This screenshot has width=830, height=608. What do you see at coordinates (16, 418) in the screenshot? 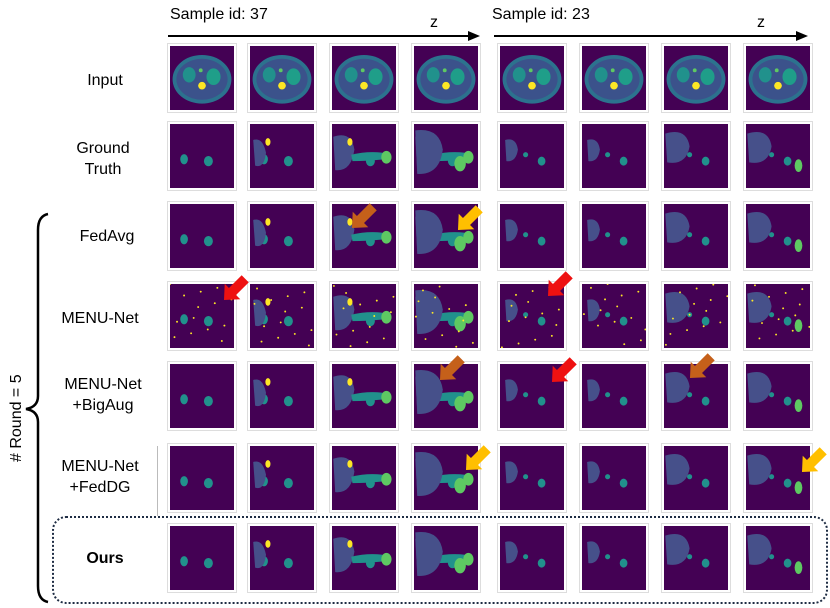
I see `round-label: # Round = 5` at bounding box center [16, 418].